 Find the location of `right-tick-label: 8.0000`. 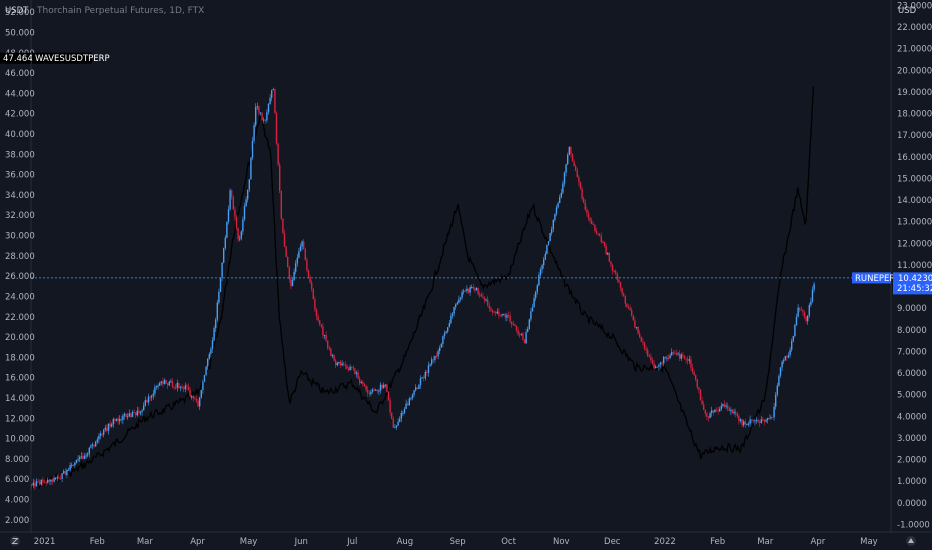

right-tick-label: 8.0000 is located at coordinates (912, 331).